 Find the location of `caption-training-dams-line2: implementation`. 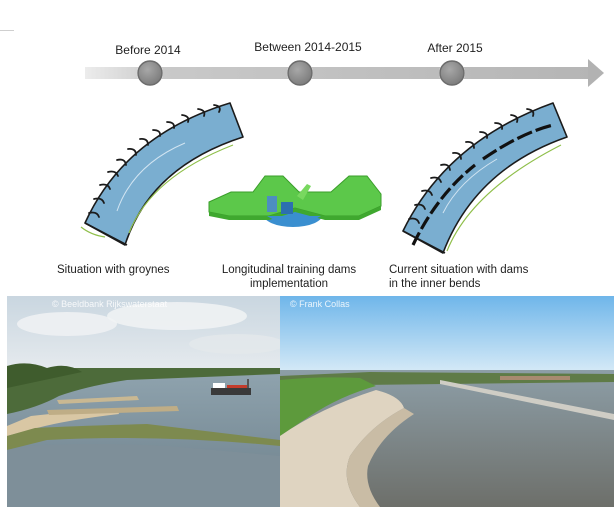

caption-training-dams-line2: implementation is located at coordinates (289, 284).